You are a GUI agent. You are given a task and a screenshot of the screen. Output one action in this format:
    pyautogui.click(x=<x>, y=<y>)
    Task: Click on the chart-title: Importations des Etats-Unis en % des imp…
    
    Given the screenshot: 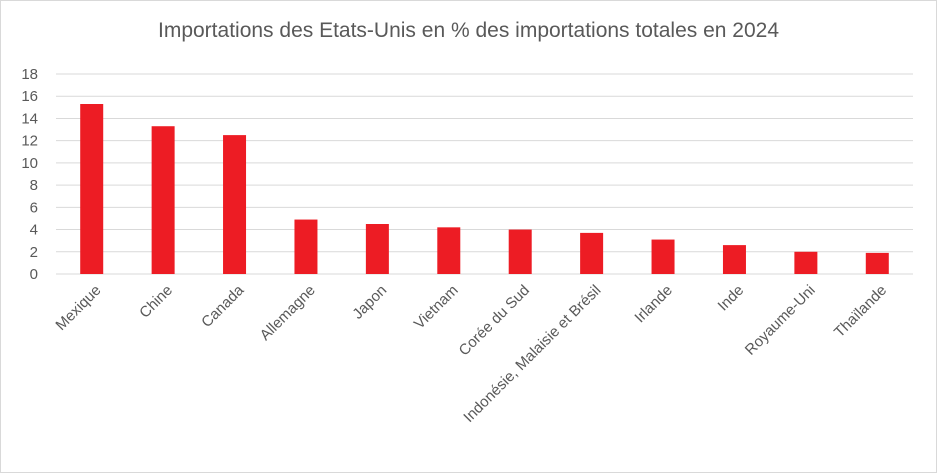 What is the action you would take?
    pyautogui.click(x=468, y=30)
    